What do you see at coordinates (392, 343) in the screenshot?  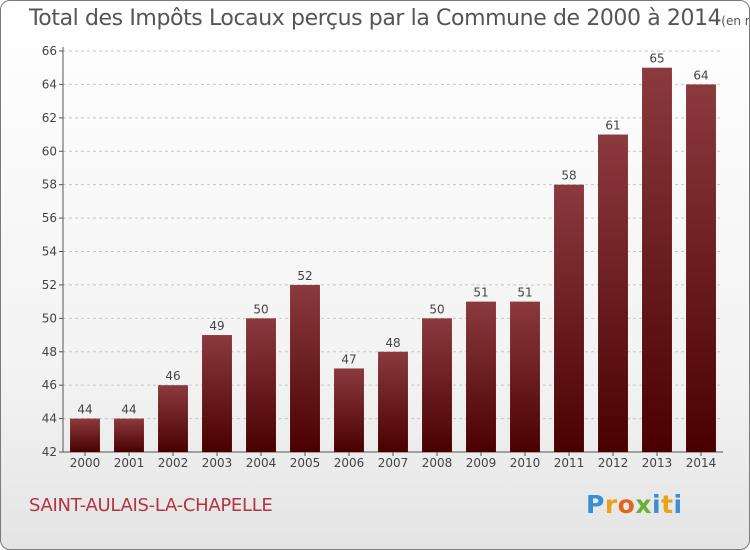 I see `data-label: 48` at bounding box center [392, 343].